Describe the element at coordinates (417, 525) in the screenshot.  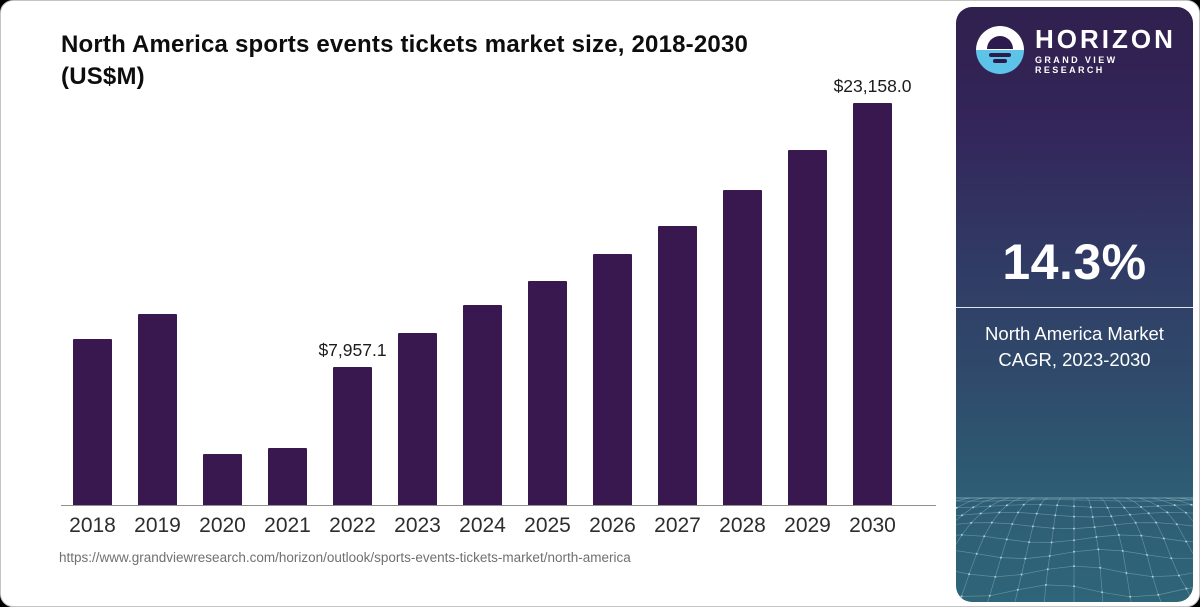
I see `x-axis-label-2023: 2023` at that location.